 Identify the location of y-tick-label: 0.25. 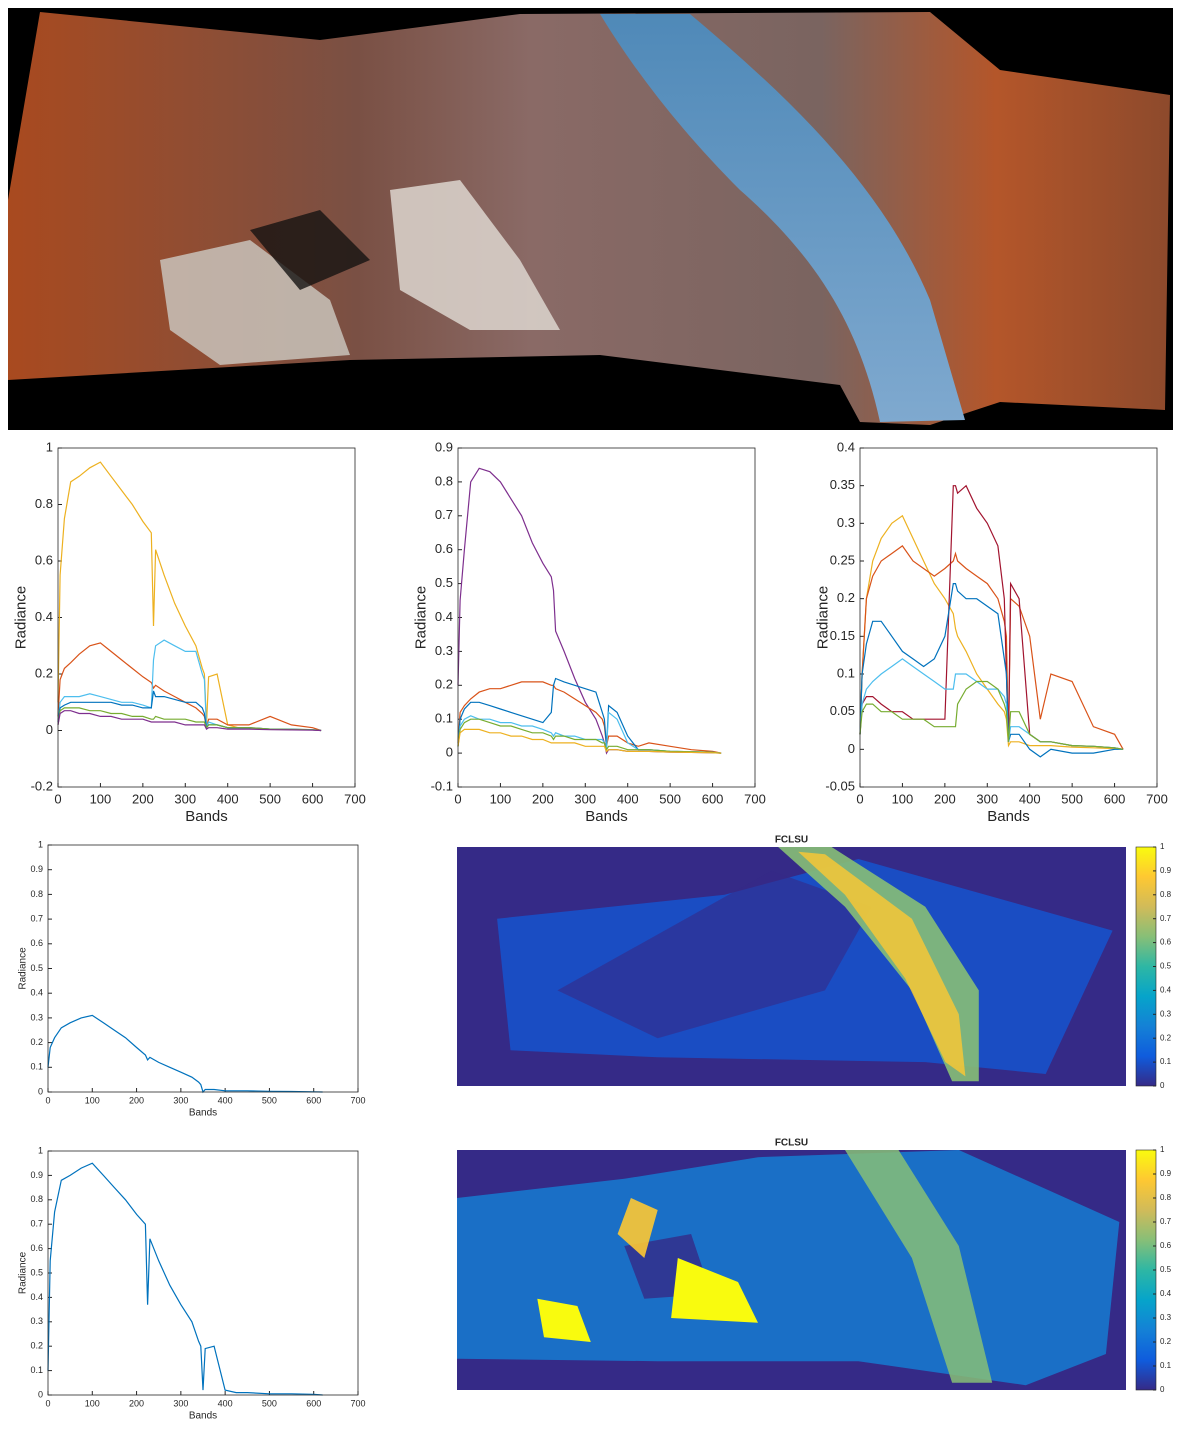
(842, 559).